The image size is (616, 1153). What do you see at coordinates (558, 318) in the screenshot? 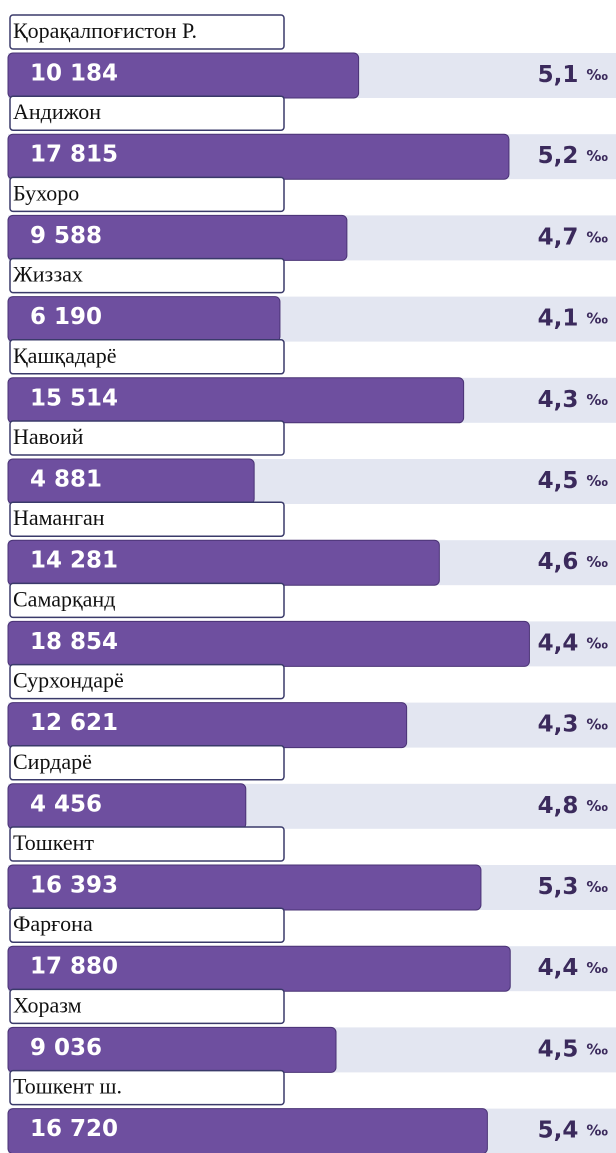
I see `rate-value: 4,1` at bounding box center [558, 318].